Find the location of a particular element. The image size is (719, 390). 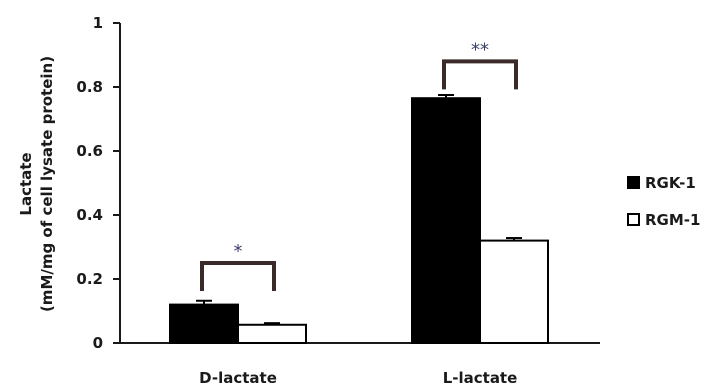

bar-rgk-1-d-lactate is located at coordinates (204, 324).